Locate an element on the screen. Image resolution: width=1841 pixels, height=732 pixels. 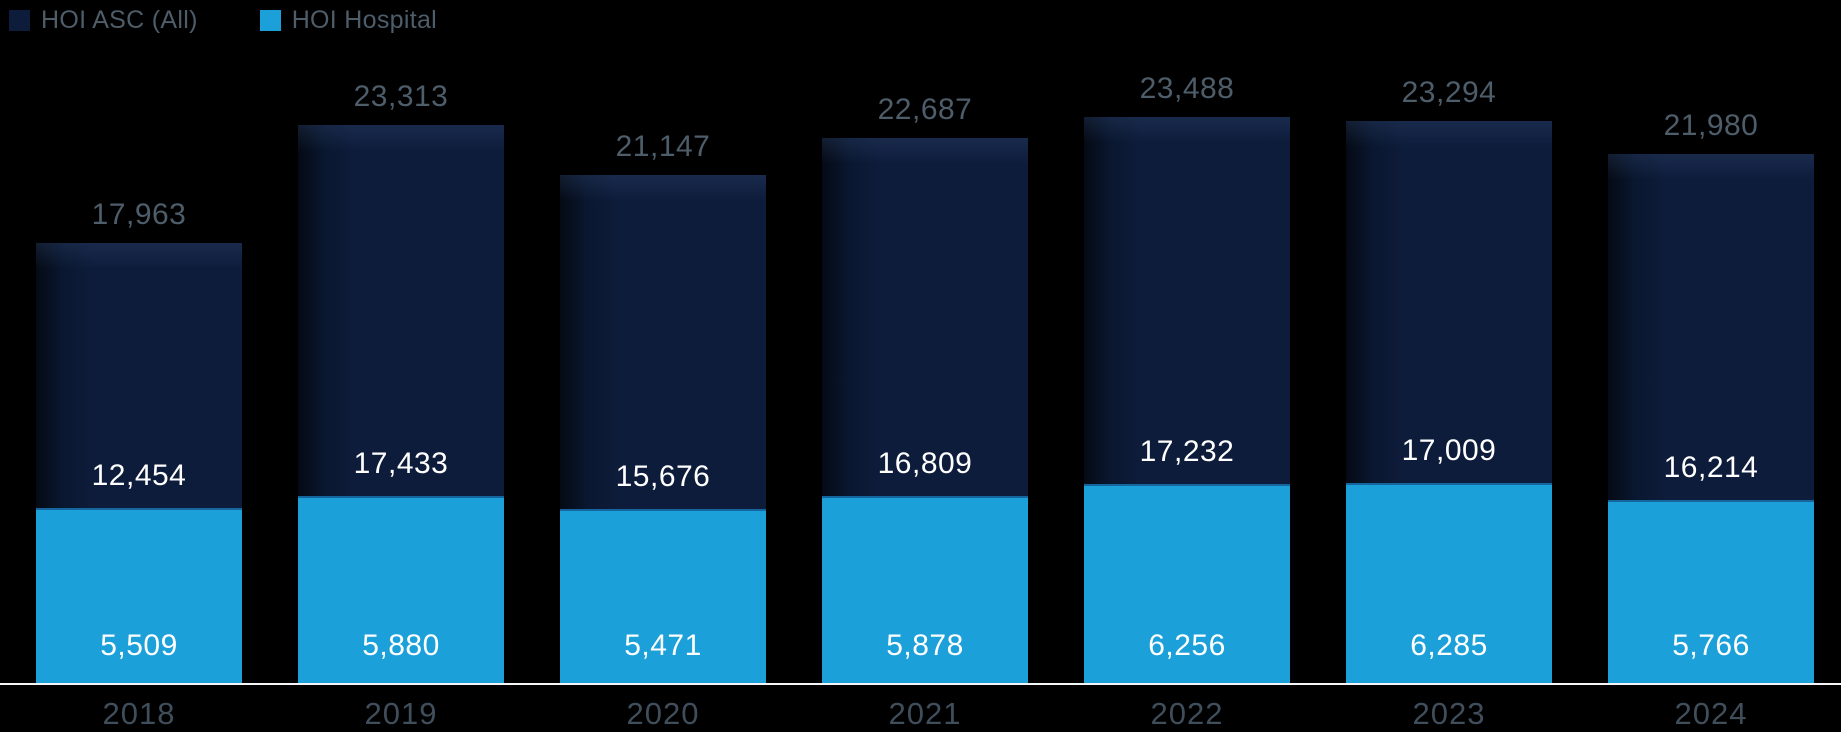
x-axis-label: 2020 is located at coordinates (663, 713).